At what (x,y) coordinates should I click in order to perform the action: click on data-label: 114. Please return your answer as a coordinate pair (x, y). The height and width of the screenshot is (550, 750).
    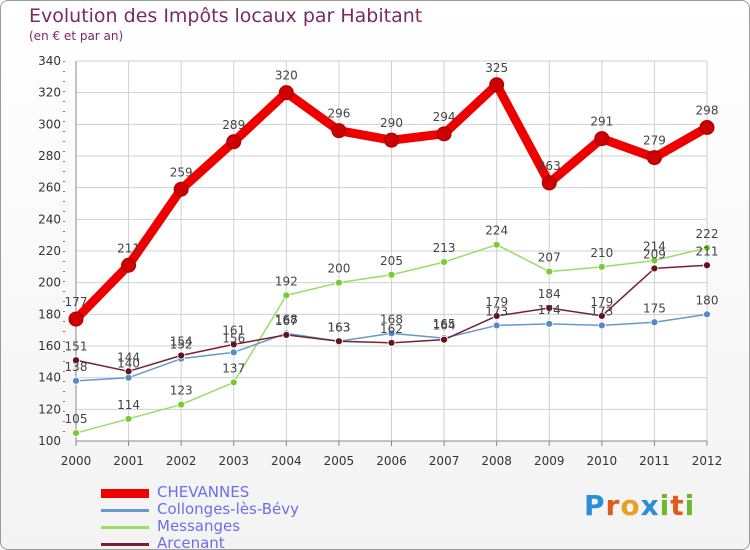
    Looking at the image, I should click on (128, 405).